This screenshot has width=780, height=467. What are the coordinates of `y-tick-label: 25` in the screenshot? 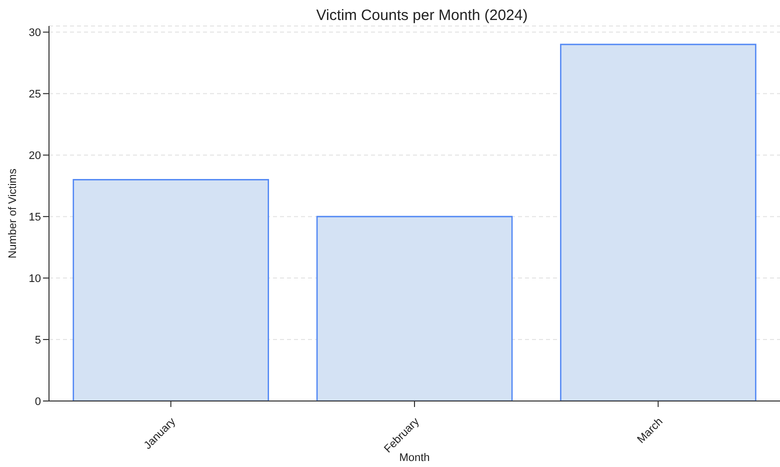 It's located at (34, 94).